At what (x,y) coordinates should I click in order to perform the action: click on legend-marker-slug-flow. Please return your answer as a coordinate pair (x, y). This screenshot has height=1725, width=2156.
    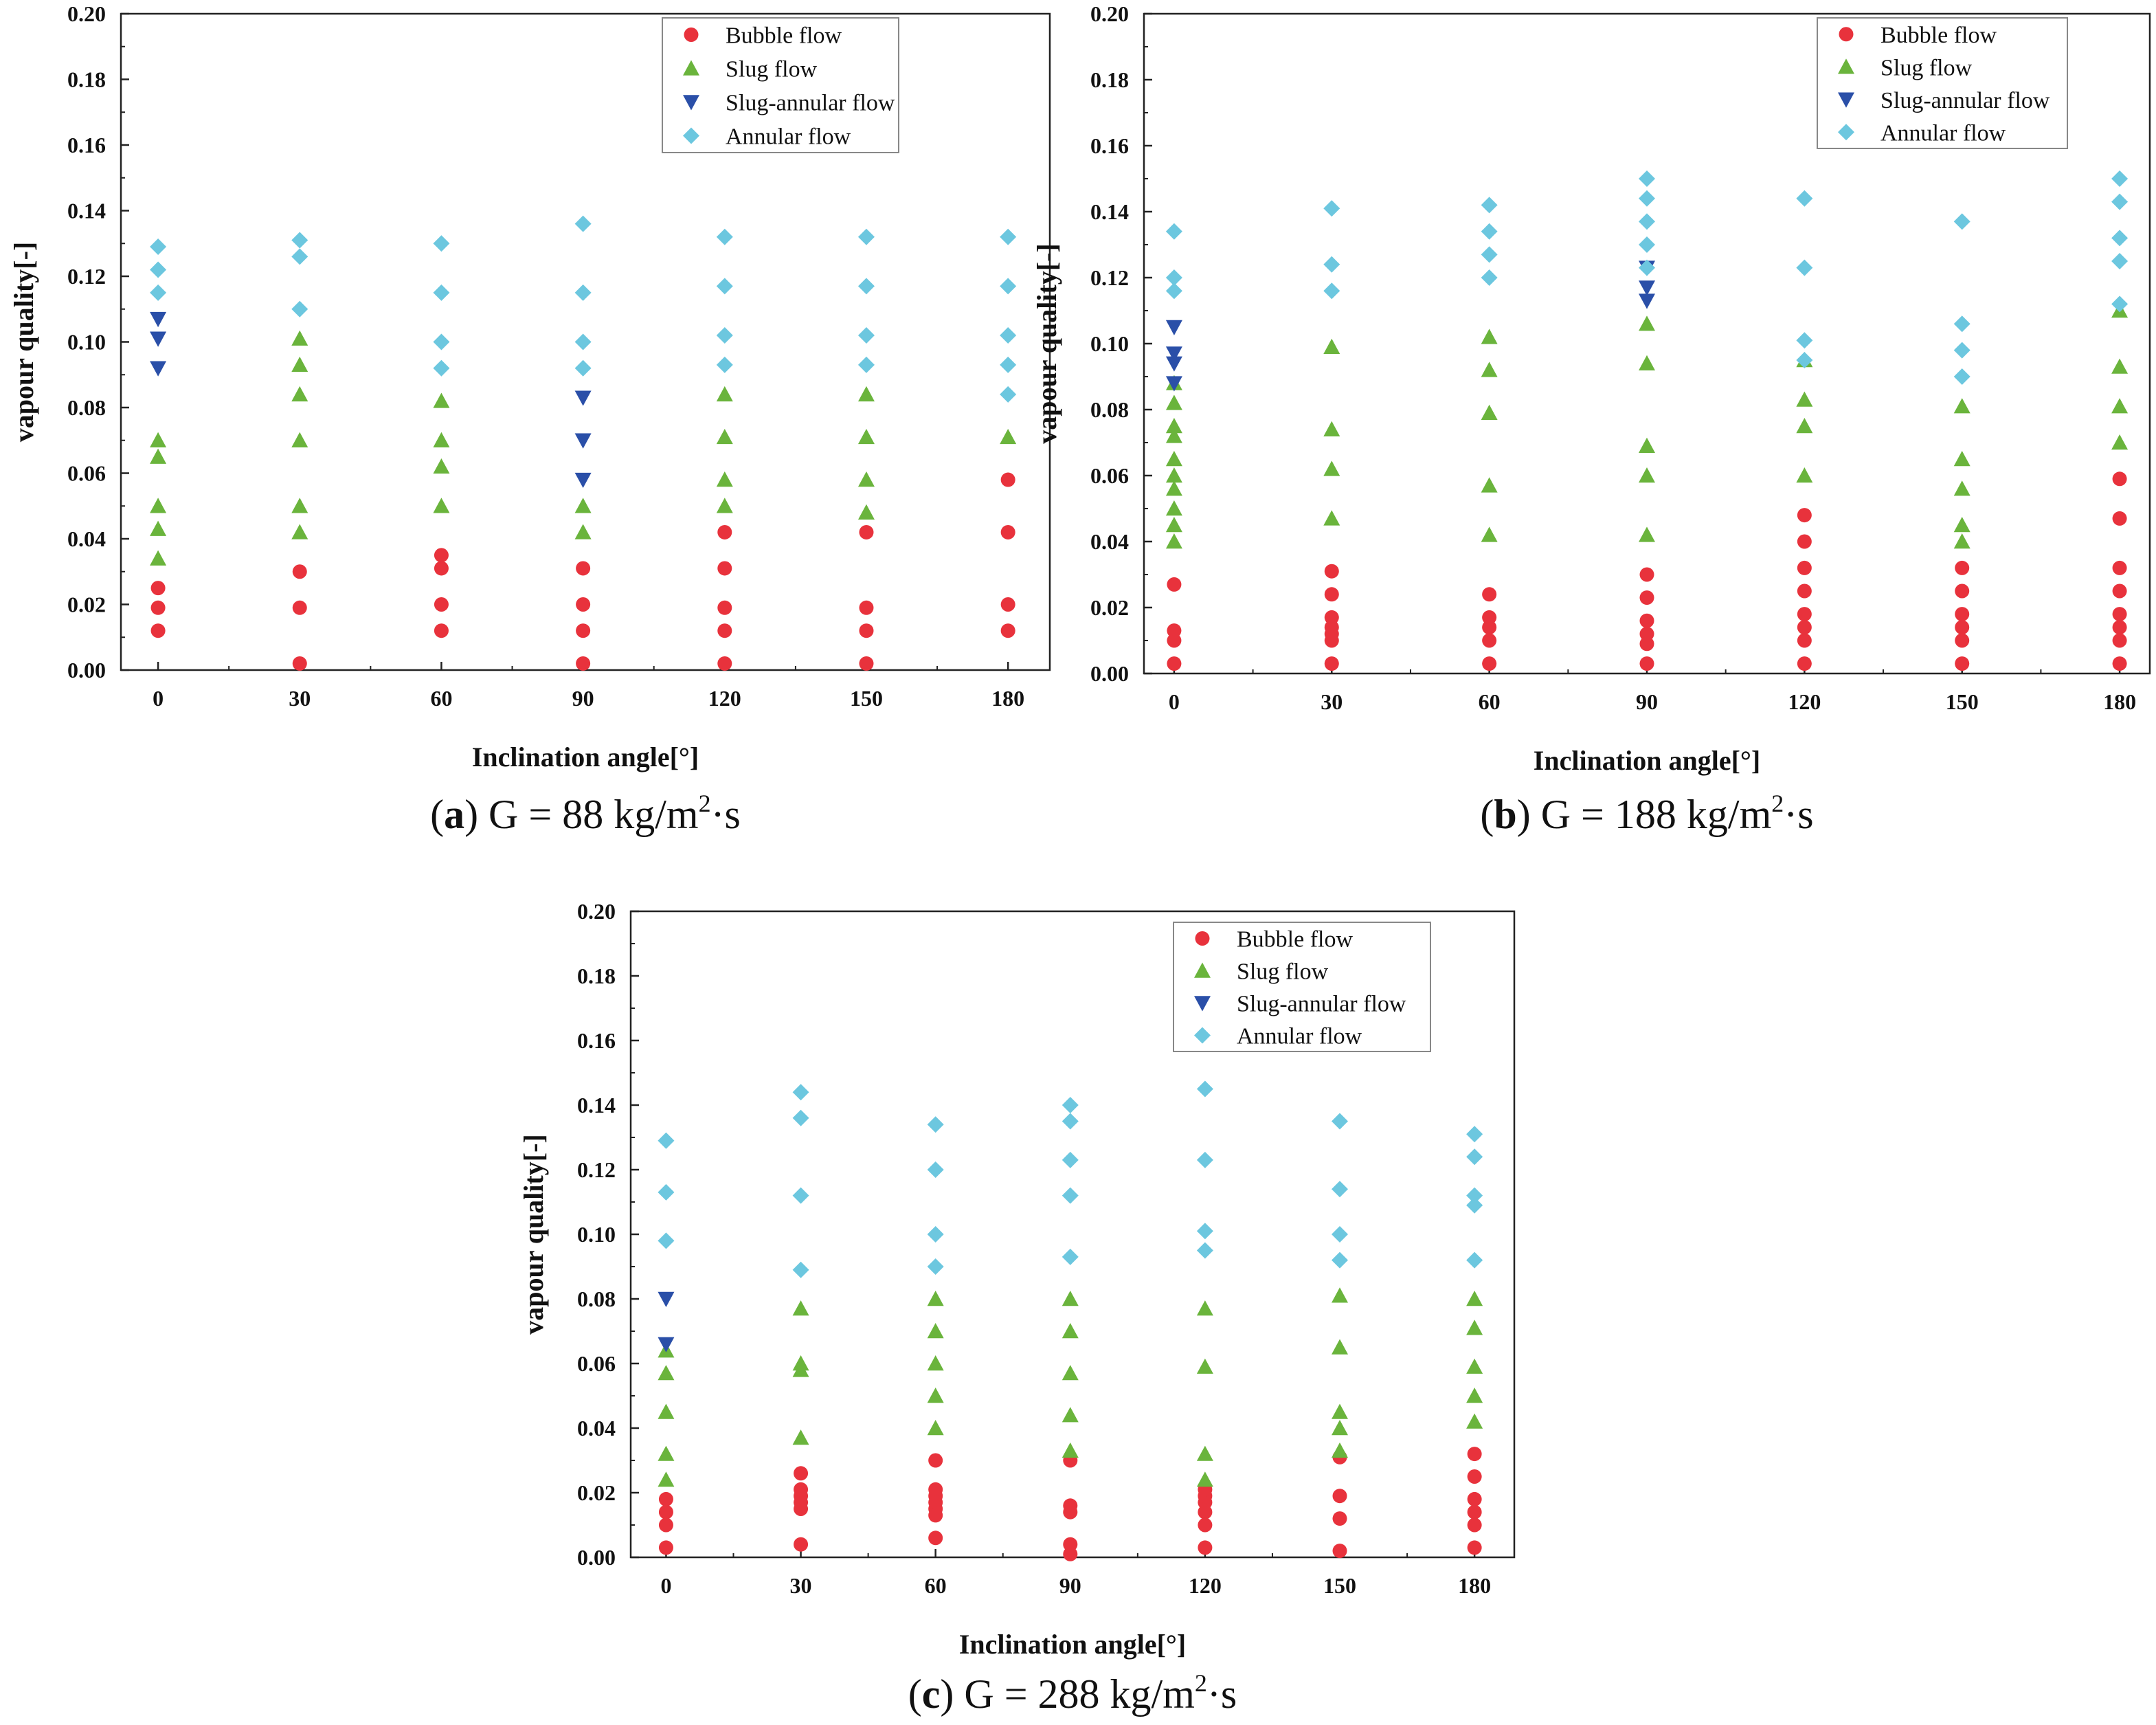
    Looking at the image, I should click on (691, 68).